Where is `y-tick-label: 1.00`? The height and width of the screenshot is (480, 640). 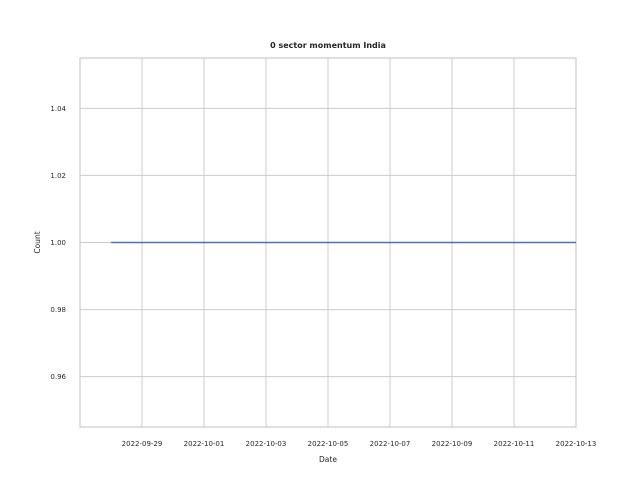
y-tick-label: 1.00 is located at coordinates (58, 243).